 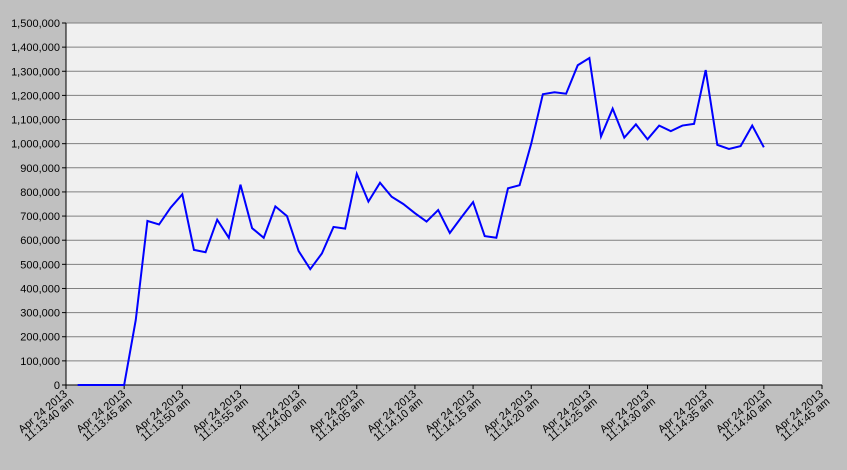 I want to click on y-tick-label: 600,000, so click(x=40, y=241).